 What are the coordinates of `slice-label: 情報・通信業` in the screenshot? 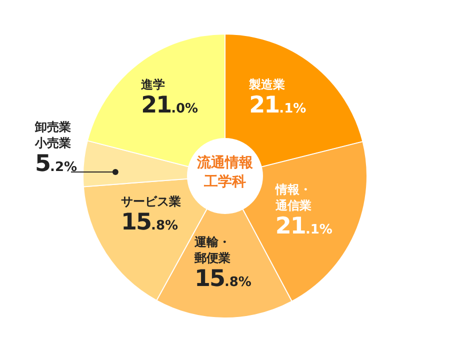 It's located at (293, 197).